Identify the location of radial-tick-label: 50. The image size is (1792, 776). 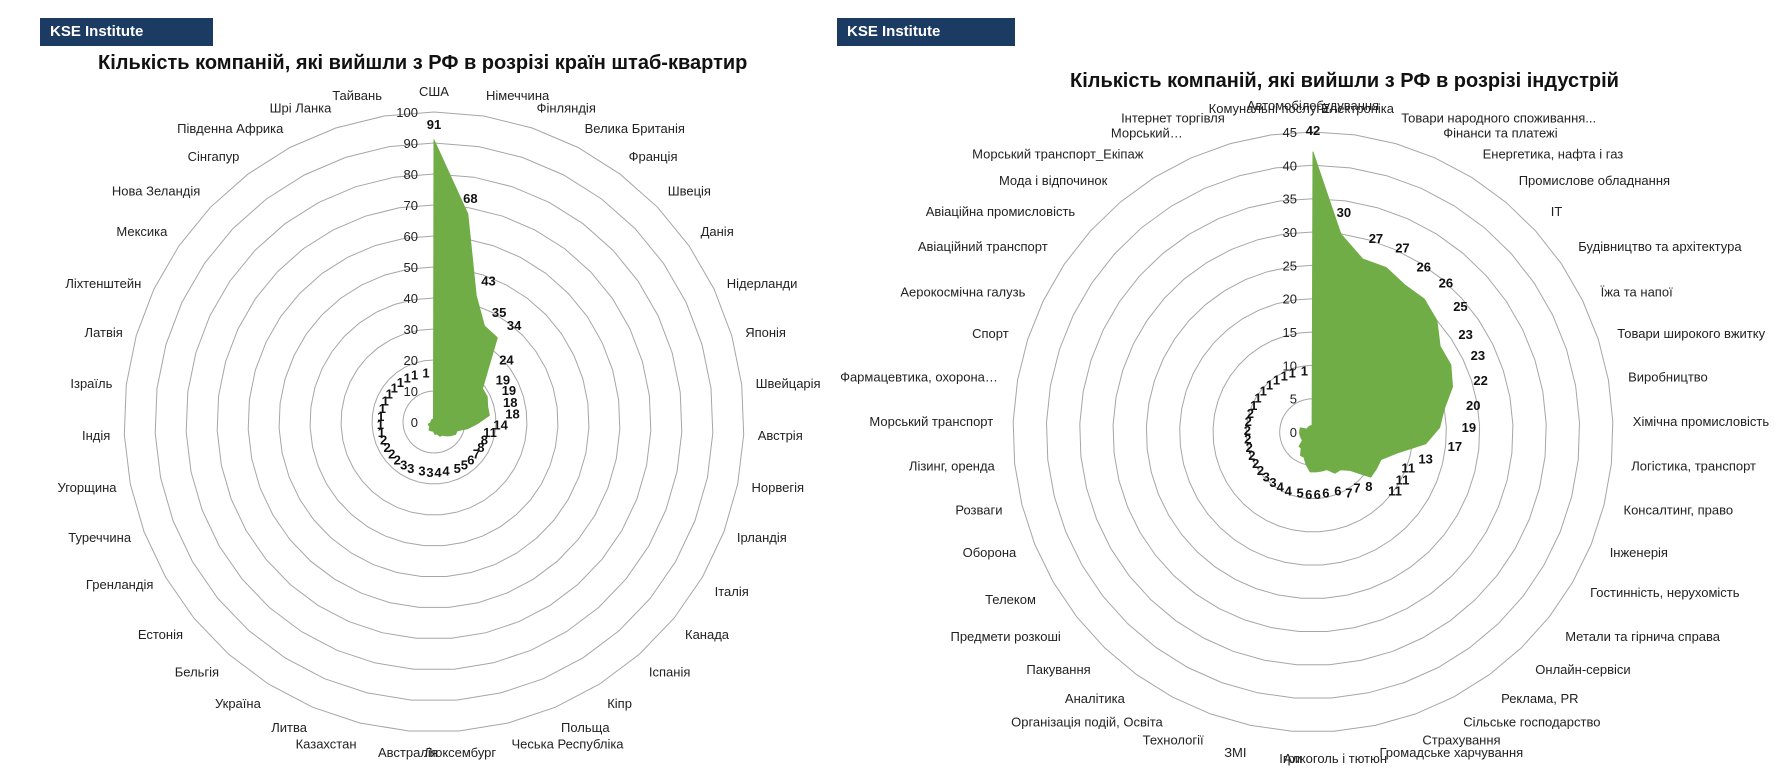
(411, 267).